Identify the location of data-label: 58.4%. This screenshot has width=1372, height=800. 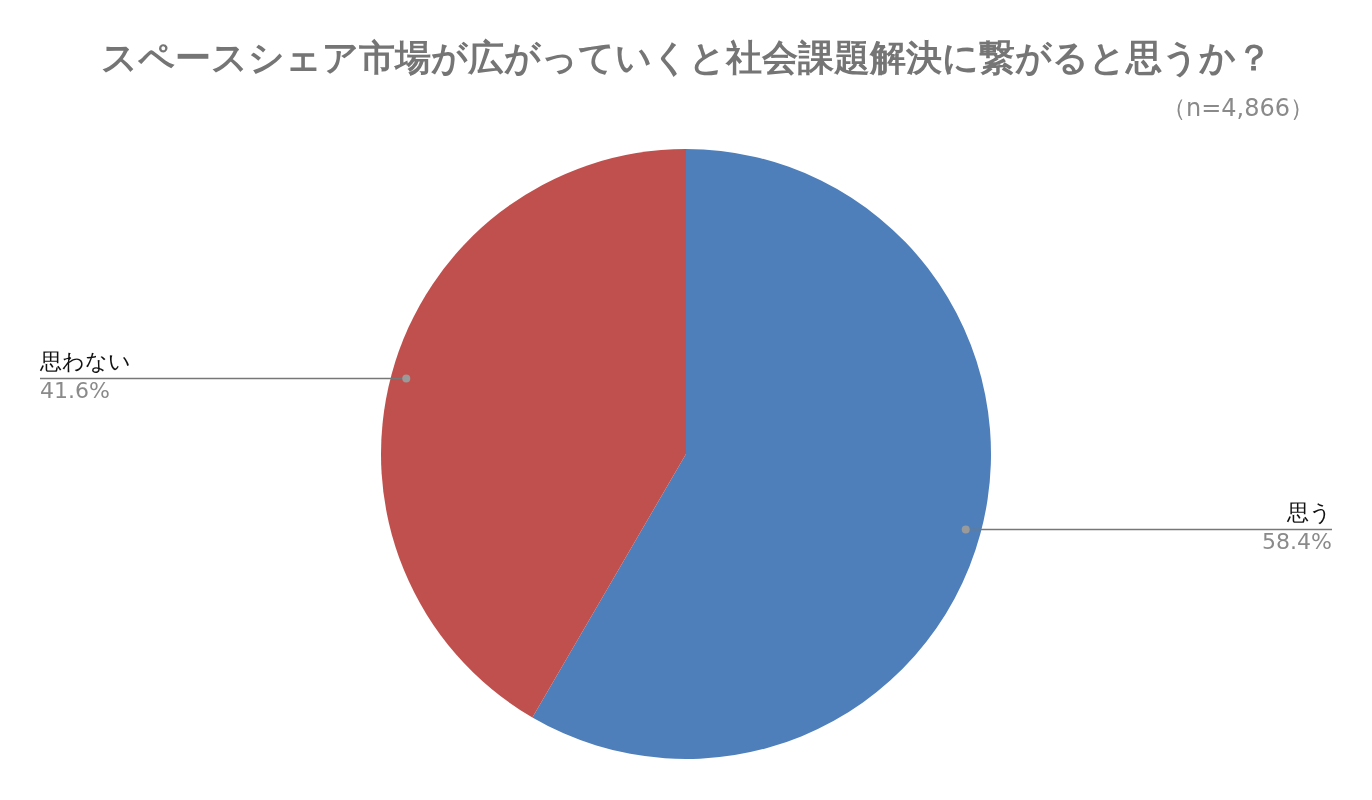
(1297, 542).